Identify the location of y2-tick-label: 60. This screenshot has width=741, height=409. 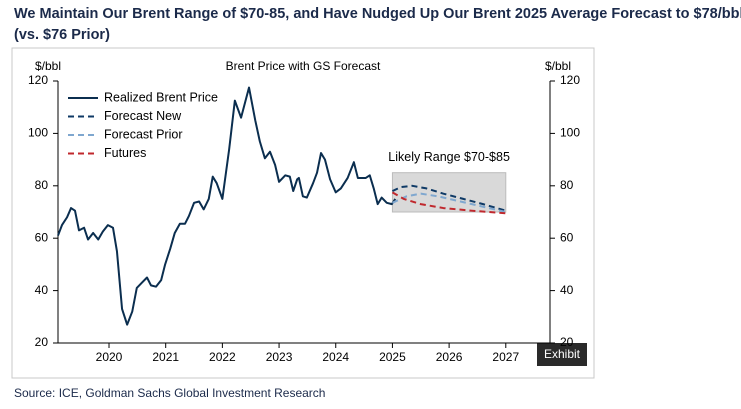
(567, 237).